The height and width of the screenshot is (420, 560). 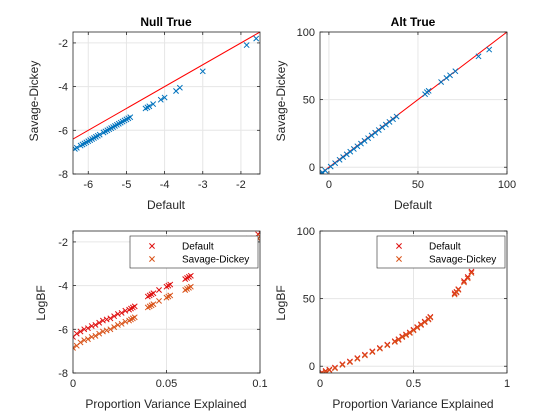 What do you see at coordinates (34, 101) in the screenshot?
I see `y-axis-label: Savage-Dickey` at bounding box center [34, 101].